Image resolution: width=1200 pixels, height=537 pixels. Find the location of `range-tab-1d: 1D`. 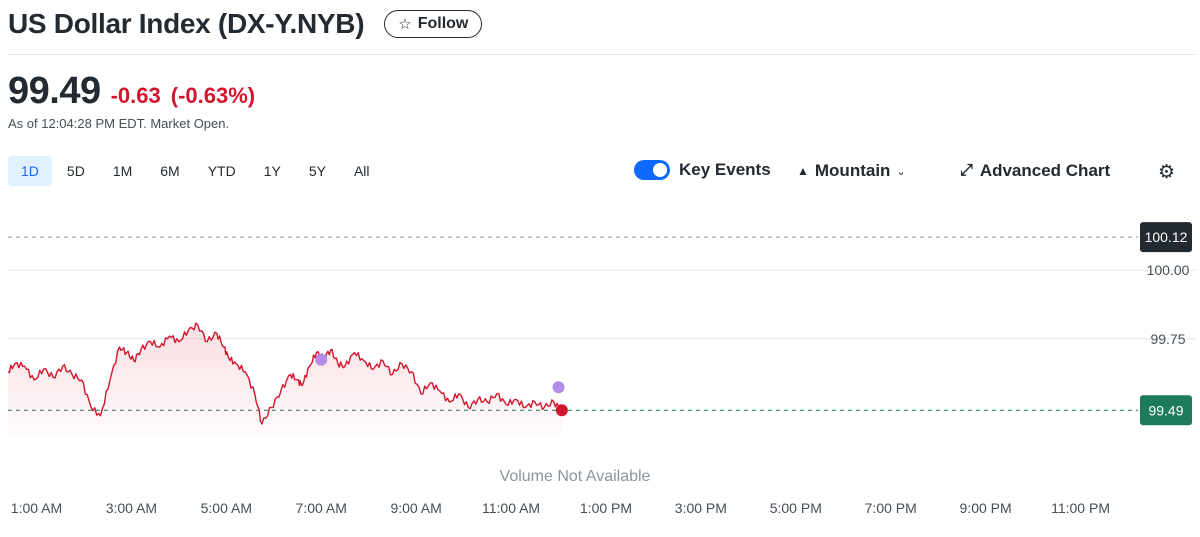

range-tab-1d: 1D is located at coordinates (30, 171).